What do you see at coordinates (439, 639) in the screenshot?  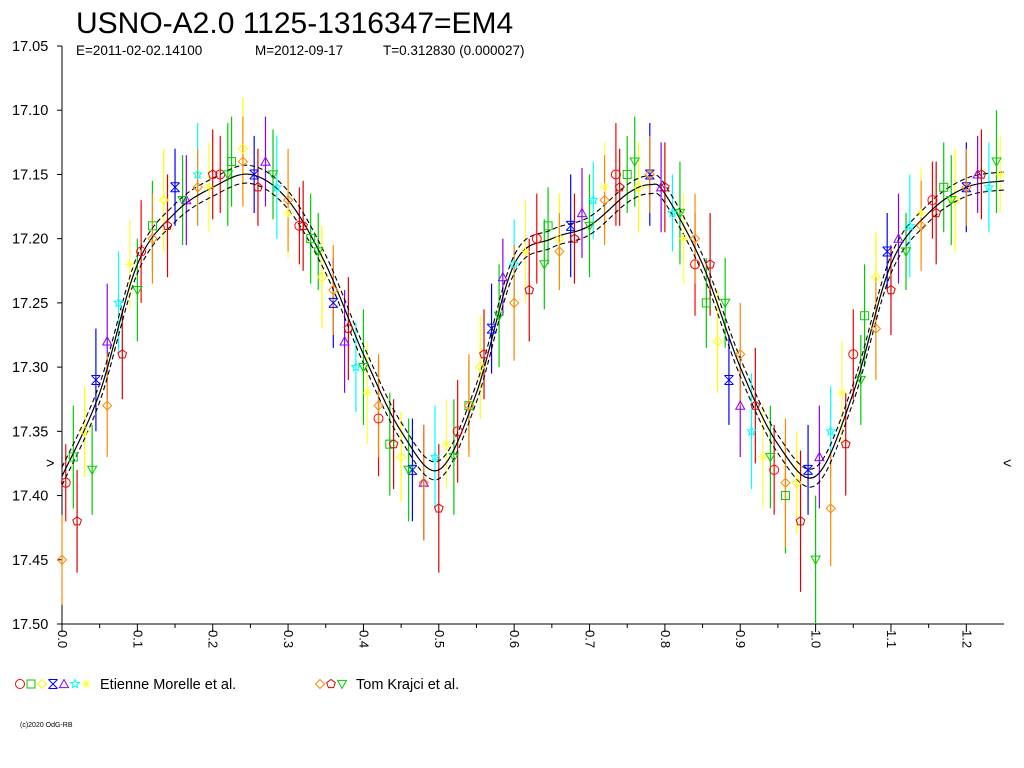 I see `x-tick-label: 0.5` at bounding box center [439, 639].